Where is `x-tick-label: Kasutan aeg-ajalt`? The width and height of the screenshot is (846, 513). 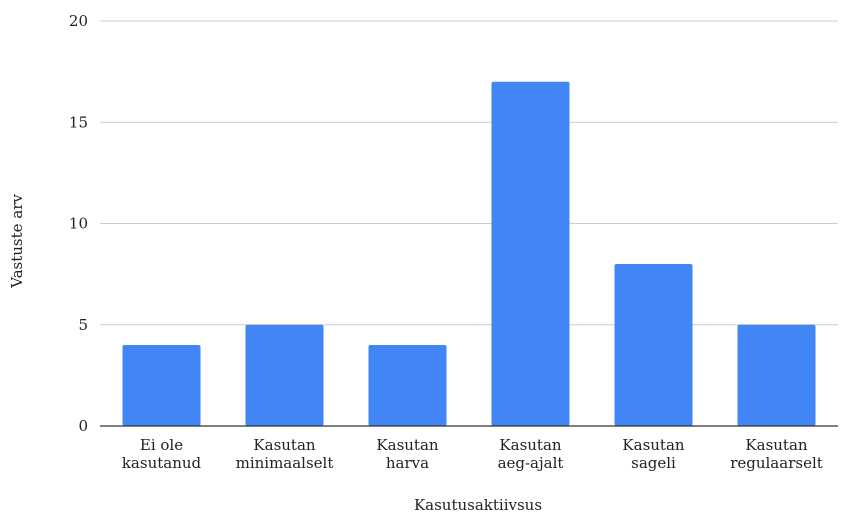 x-tick-label: Kasutan aeg-ajalt is located at coordinates (531, 454).